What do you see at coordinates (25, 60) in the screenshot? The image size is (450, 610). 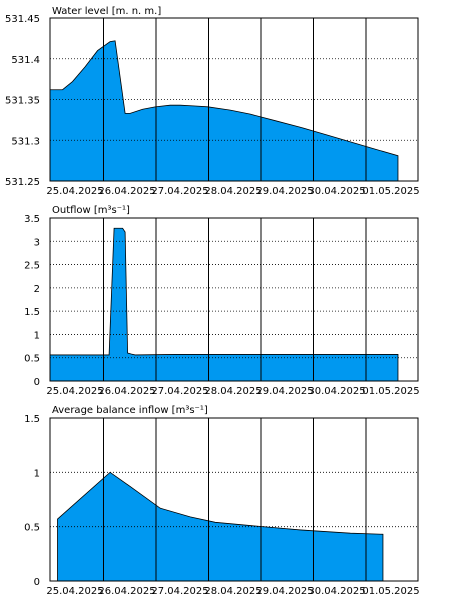 I see `y-tick-label: 531.4` at bounding box center [25, 60].